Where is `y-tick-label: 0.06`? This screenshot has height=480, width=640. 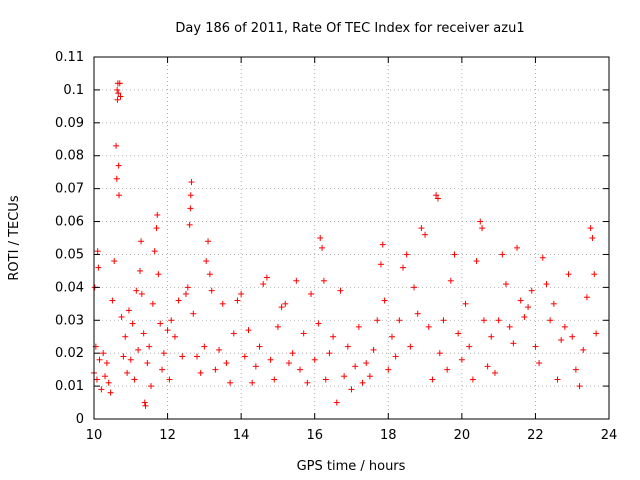
y-tick-label: 0.06 is located at coordinates (69, 222).